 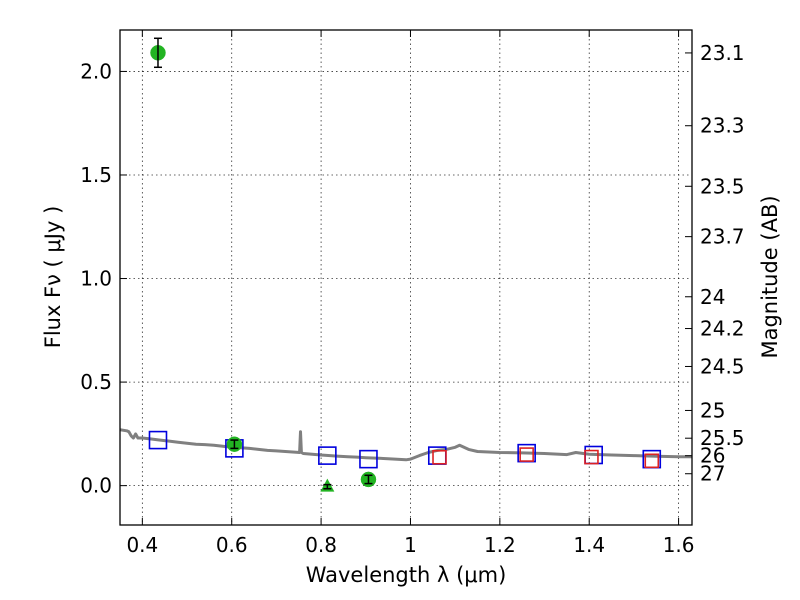 What do you see at coordinates (406, 575) in the screenshot?
I see `x-axis-label: Wavelength λ (μm)` at bounding box center [406, 575].